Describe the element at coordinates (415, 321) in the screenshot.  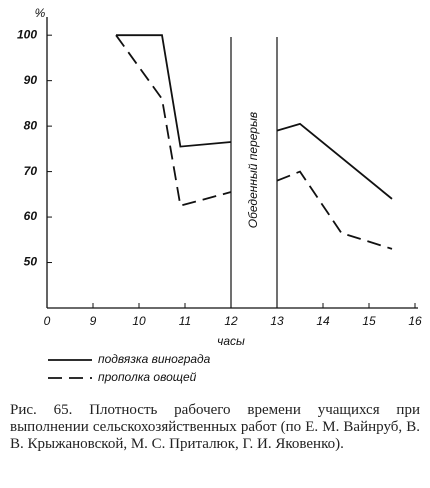
I see `x-tick-label: 16` at that location.